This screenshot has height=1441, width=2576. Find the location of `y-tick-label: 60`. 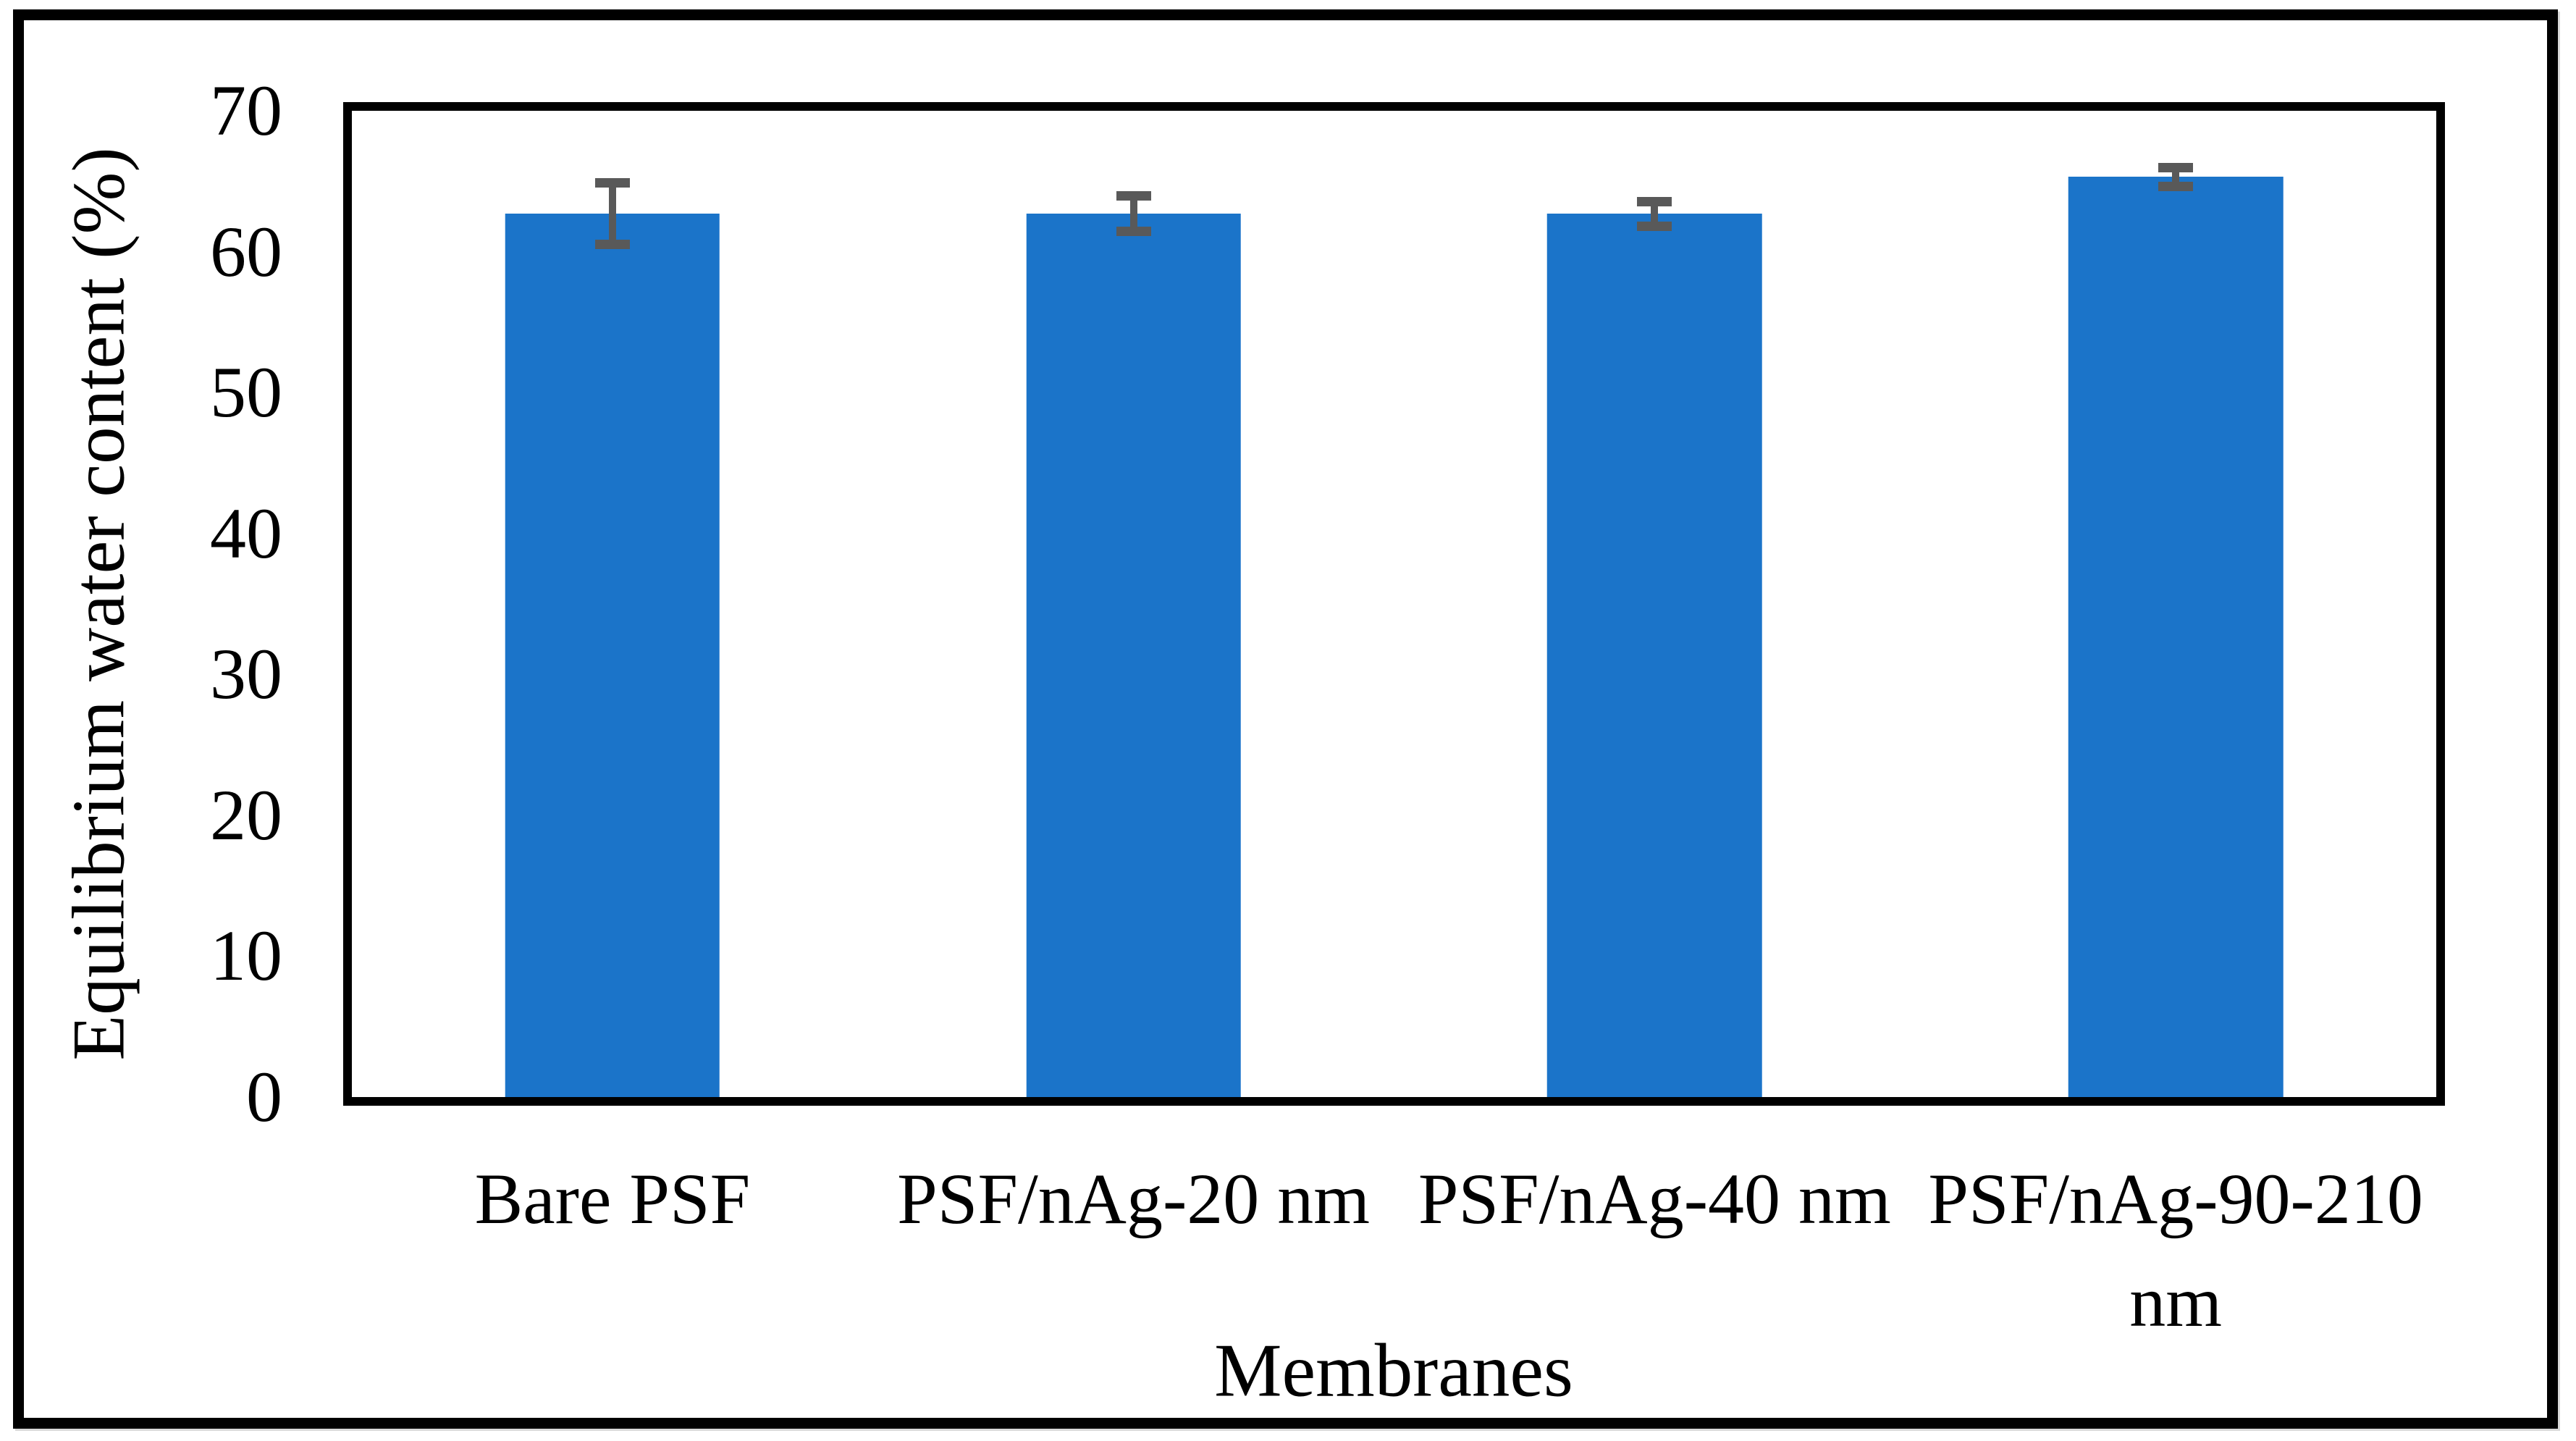

y-tick-label: 60 is located at coordinates (246, 251).